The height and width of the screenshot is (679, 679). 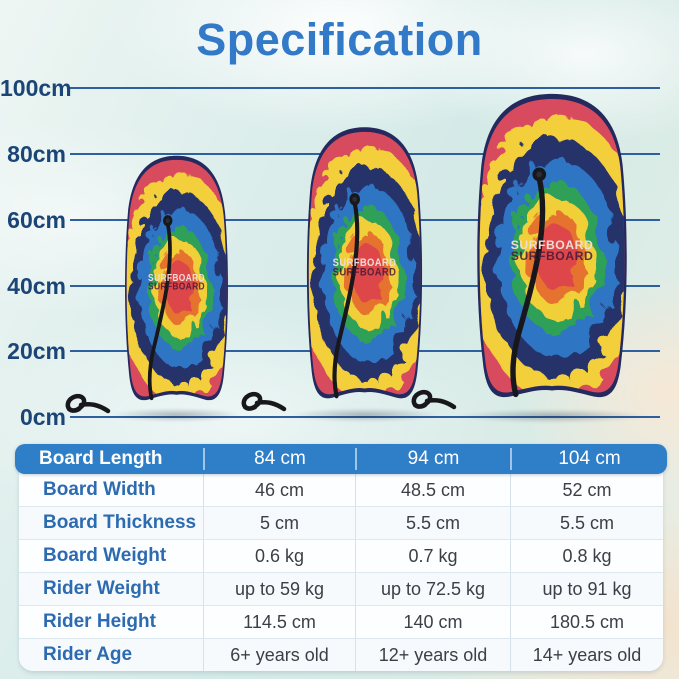 I want to click on row-label: Board Width, so click(x=99, y=489).